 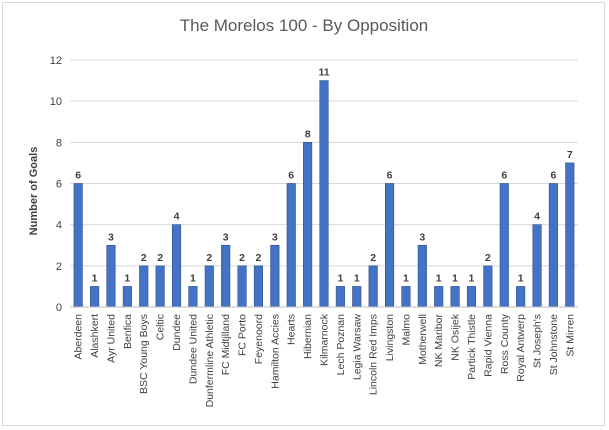 What do you see at coordinates (34, 191) in the screenshot?
I see `y-axis-label: Number of Goals` at bounding box center [34, 191].